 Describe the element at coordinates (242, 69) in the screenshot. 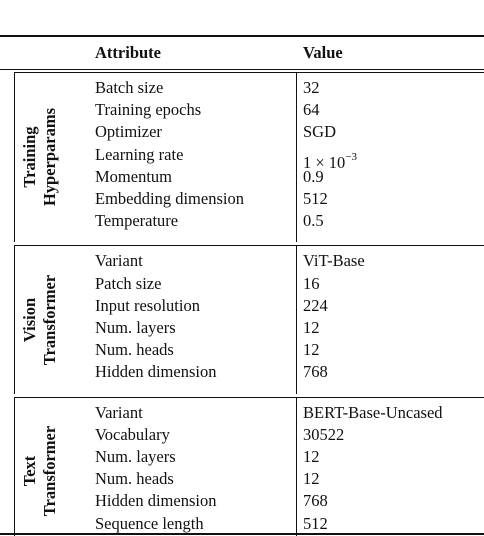

I see `header-rule` at that location.